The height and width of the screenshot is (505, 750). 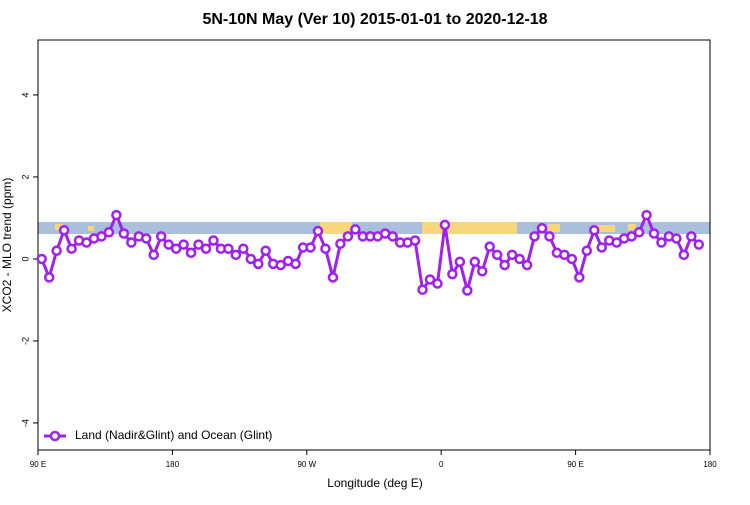 I want to click on legend-label: Land (Nadir&Glint) and Ocean (Glint), so click(x=173, y=435).